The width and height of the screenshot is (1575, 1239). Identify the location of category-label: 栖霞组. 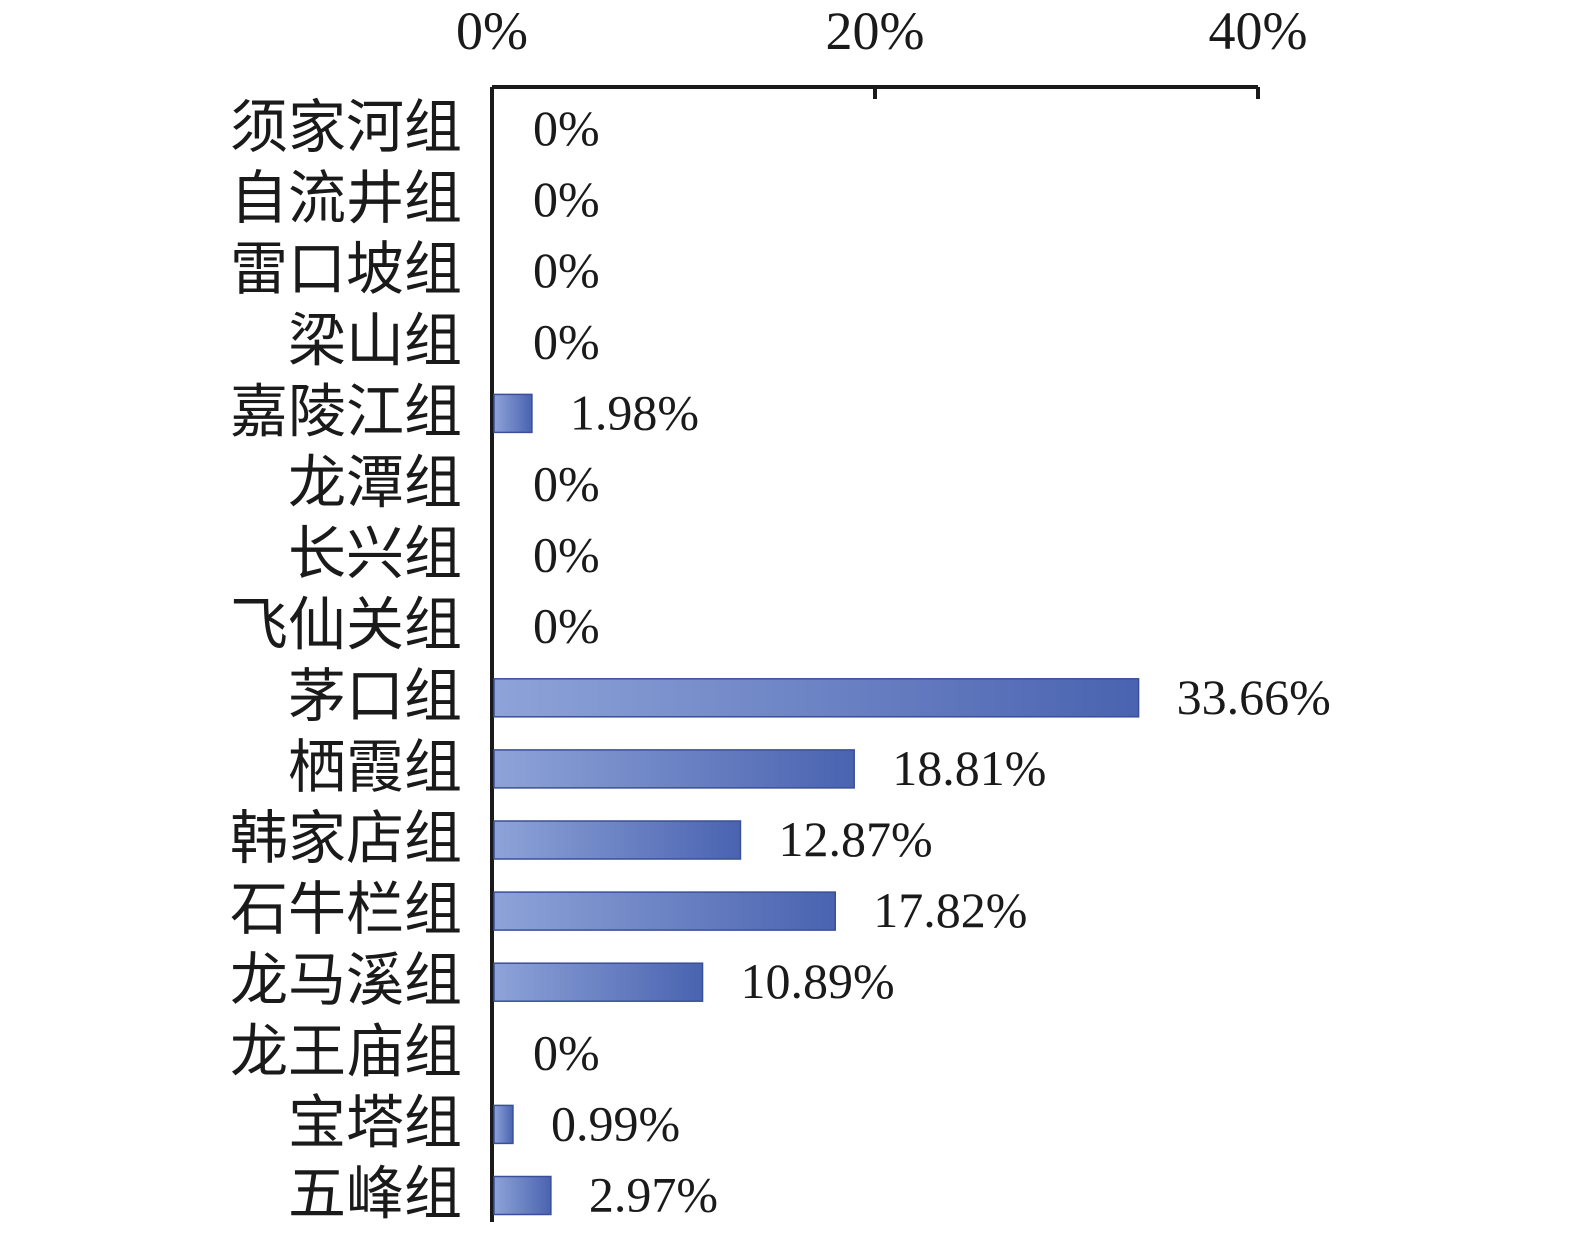
(375, 767).